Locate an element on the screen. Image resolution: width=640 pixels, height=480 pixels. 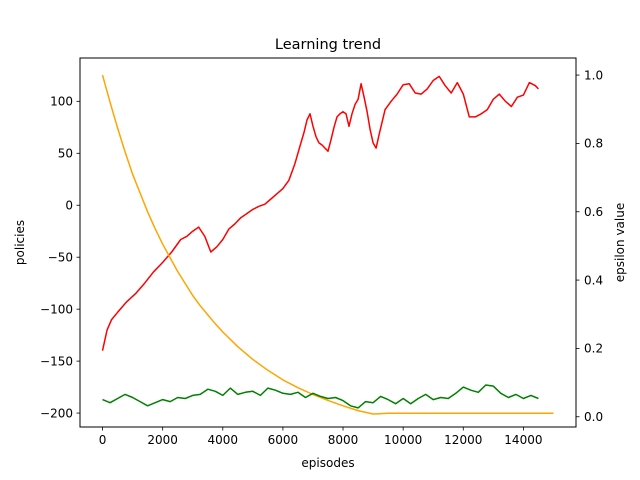
y-tick-label: −150 is located at coordinates (56, 361).